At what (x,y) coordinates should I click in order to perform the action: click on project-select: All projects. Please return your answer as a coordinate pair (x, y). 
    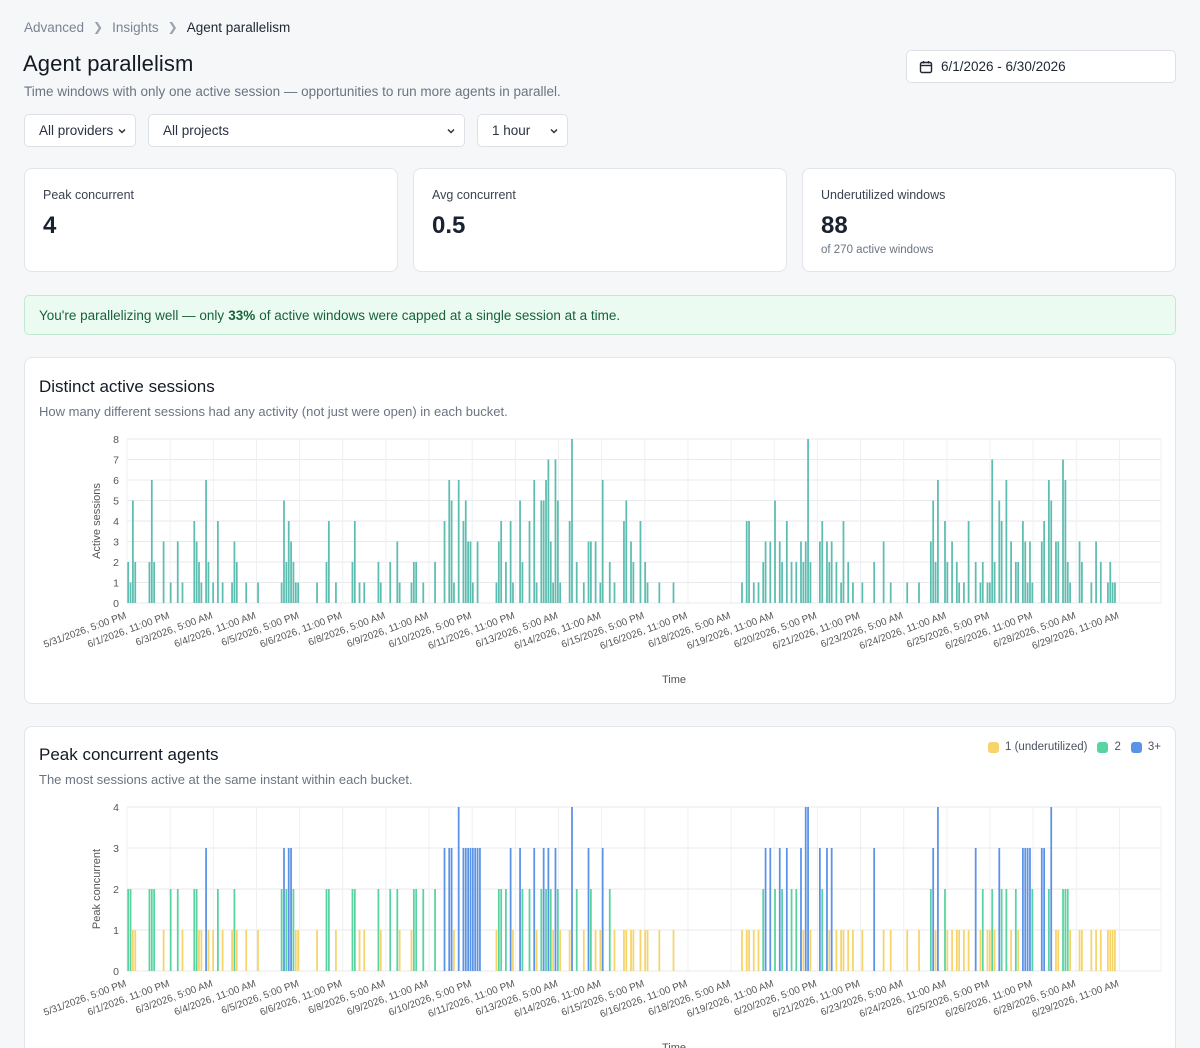
    Looking at the image, I should click on (306, 130).